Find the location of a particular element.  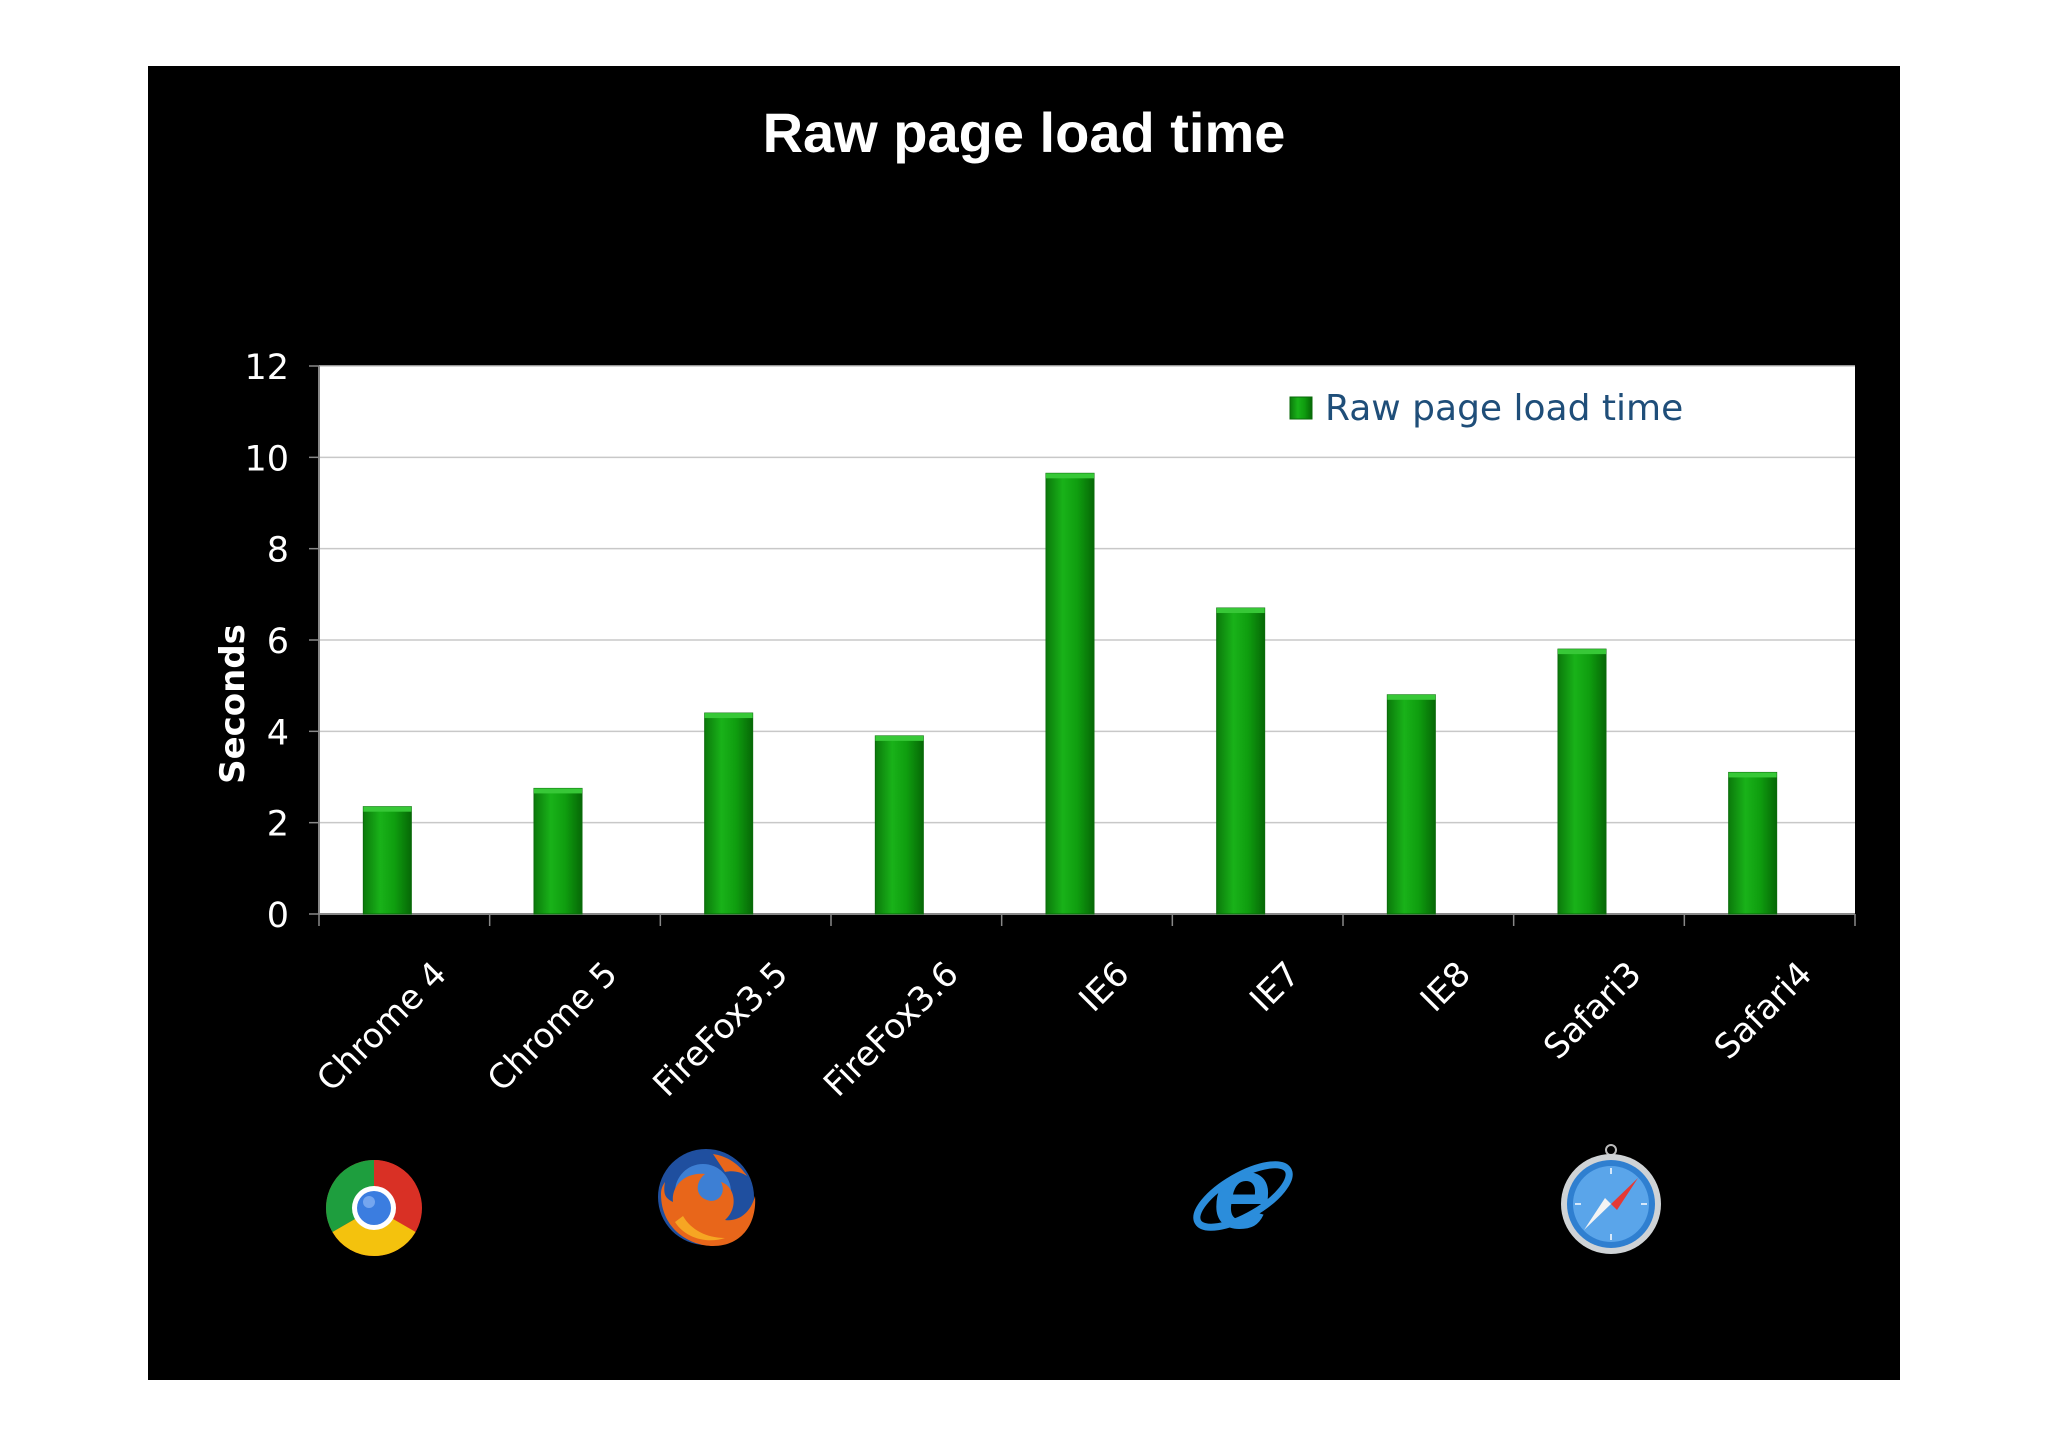

x-tick-label: IE7 is located at coordinates (1275, 987).